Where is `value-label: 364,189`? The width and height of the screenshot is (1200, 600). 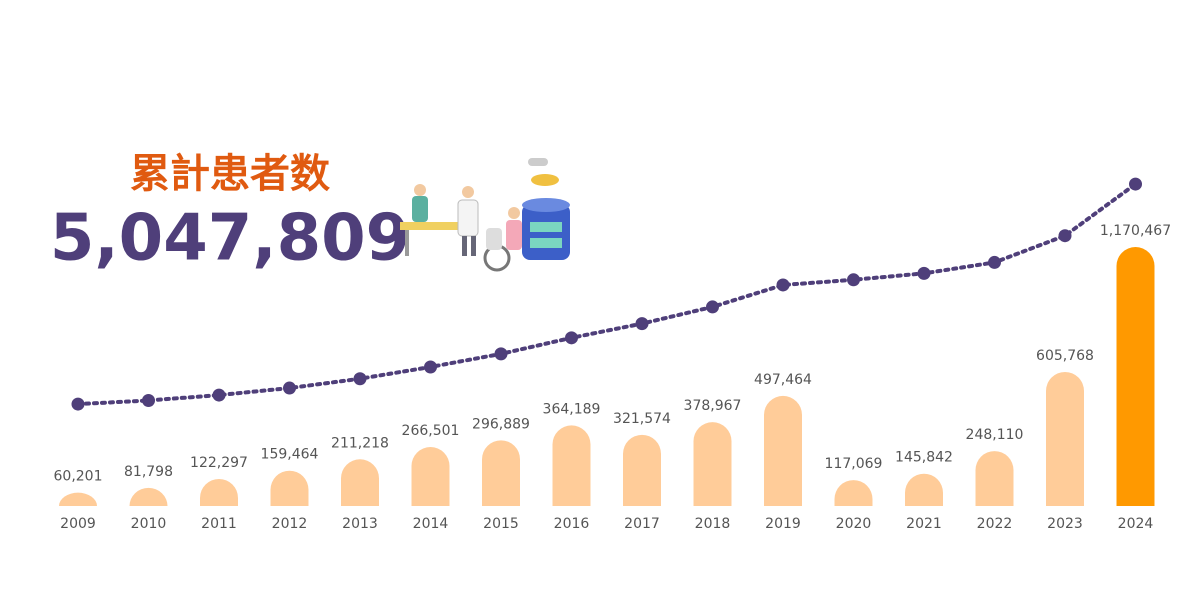 value-label: 364,189 is located at coordinates (572, 409).